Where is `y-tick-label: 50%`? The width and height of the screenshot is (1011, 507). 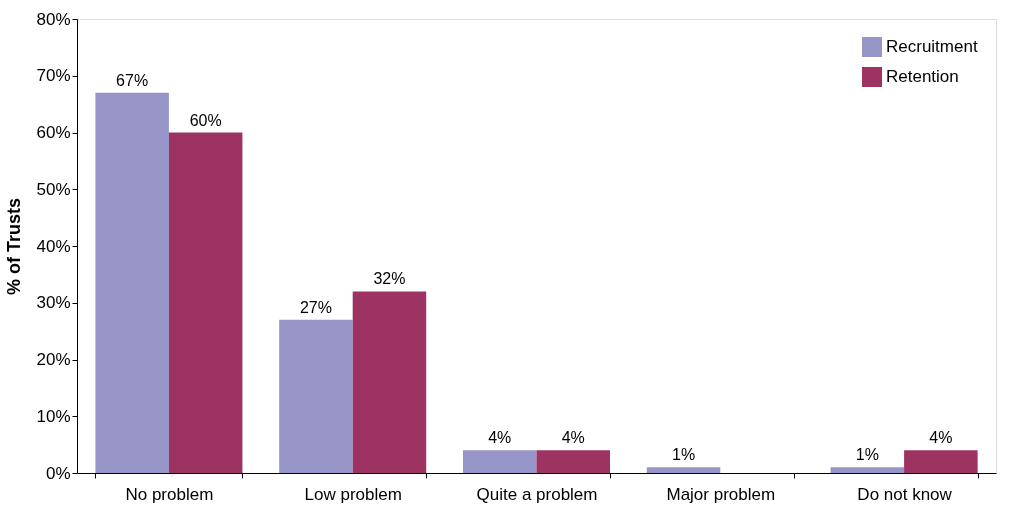
y-tick-label: 50% is located at coordinates (53, 189).